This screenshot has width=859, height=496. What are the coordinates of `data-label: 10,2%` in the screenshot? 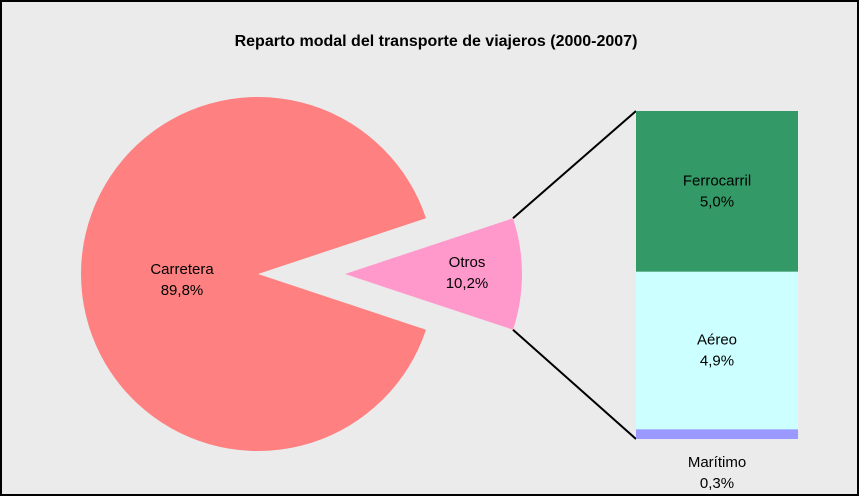 It's located at (467, 283).